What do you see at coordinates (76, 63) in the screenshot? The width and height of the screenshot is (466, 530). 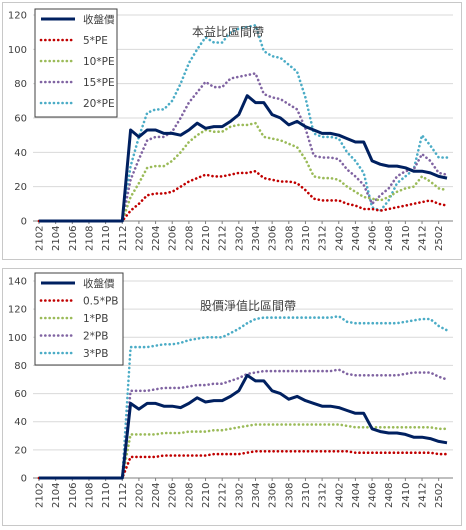 I see `legend-box` at bounding box center [76, 63].